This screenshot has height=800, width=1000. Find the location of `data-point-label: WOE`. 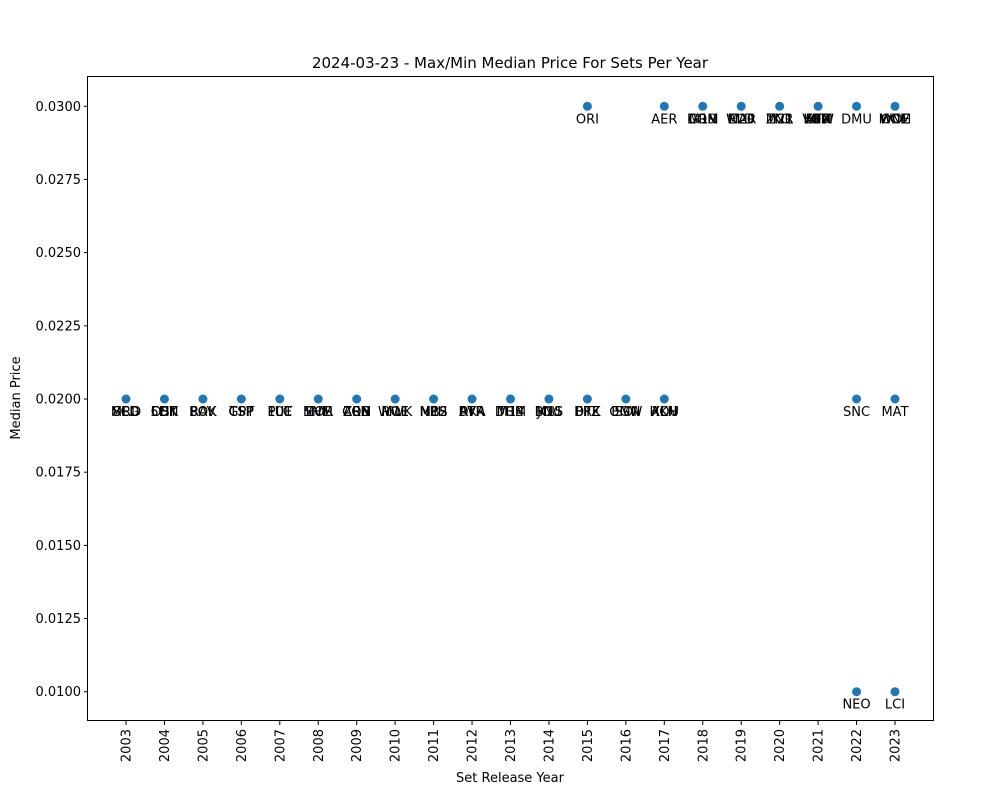

data-point-label: WOE is located at coordinates (894, 119).